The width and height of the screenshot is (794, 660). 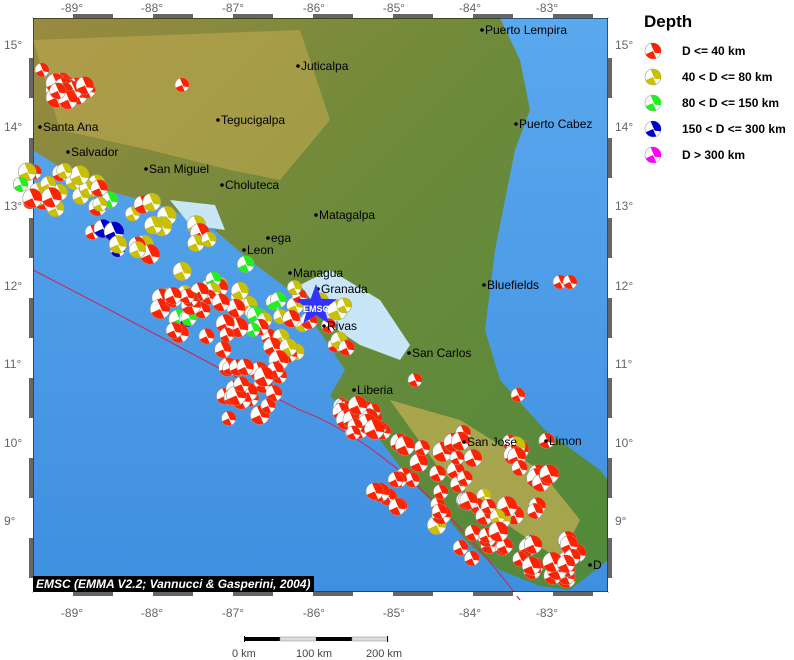 What do you see at coordinates (727, 77) in the screenshot?
I see `legend-label: 40 < D <= 80 km` at bounding box center [727, 77].